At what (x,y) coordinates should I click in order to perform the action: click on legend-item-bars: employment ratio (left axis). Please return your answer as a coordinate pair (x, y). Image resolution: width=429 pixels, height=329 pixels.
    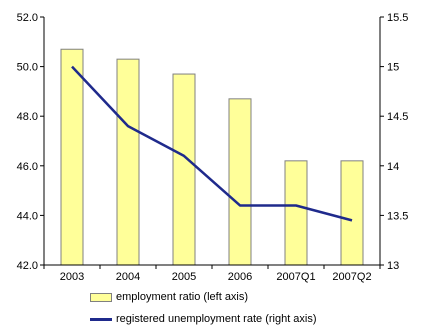
    Looking at the image, I should click on (169, 297).